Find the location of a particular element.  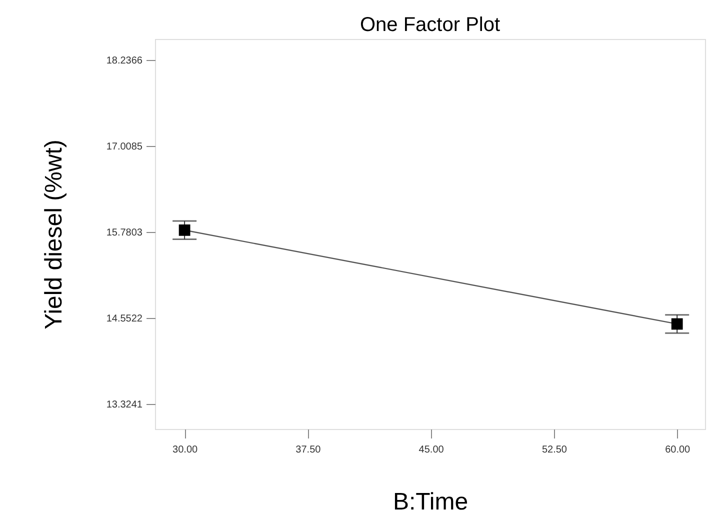

x-tick-label: 30.00 is located at coordinates (185, 450).